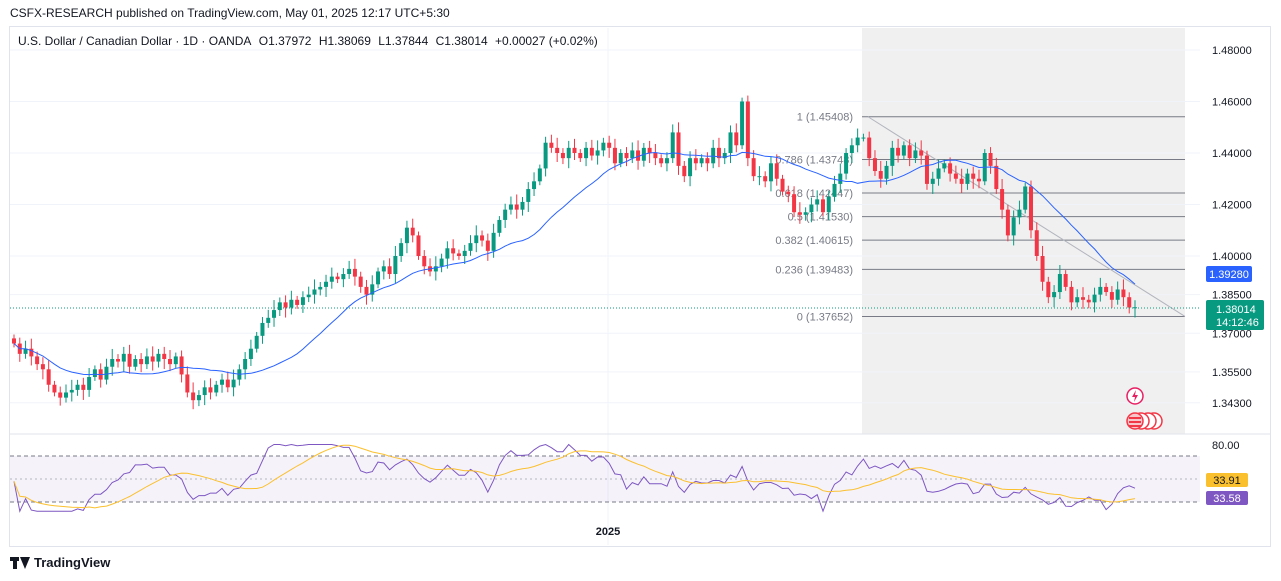  What do you see at coordinates (1144, 421) in the screenshot?
I see `flag-event-icon` at bounding box center [1144, 421].